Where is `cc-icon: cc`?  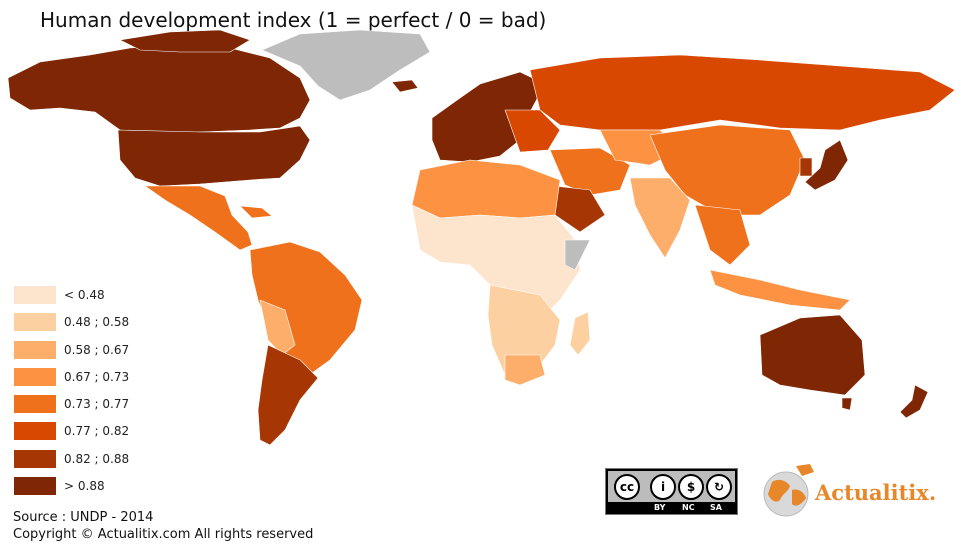
cc-icon: cc is located at coordinates (627, 487).